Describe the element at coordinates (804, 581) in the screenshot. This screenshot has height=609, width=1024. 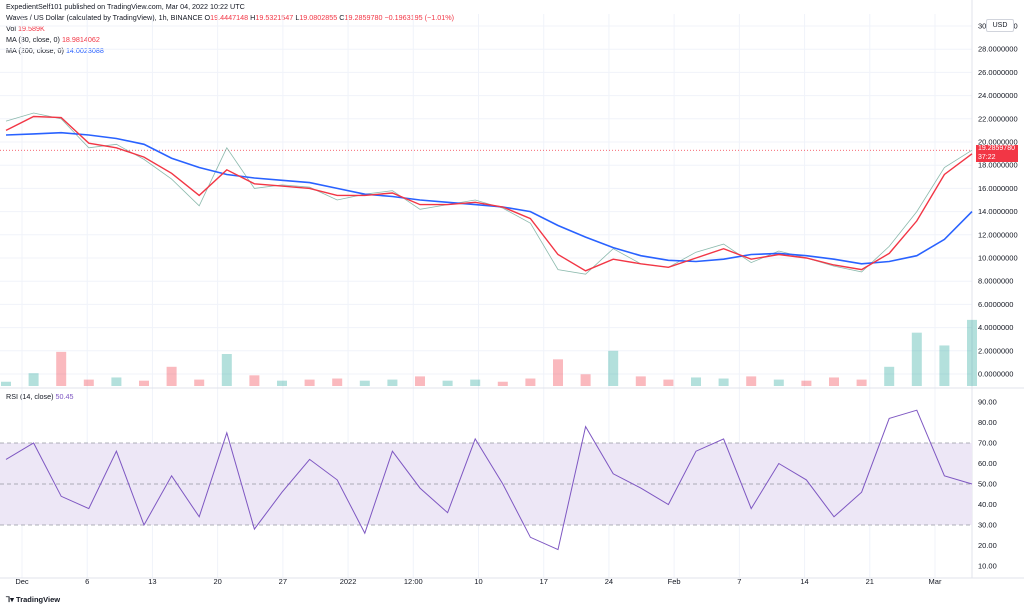
I see `x-tick-label: 14` at that location.